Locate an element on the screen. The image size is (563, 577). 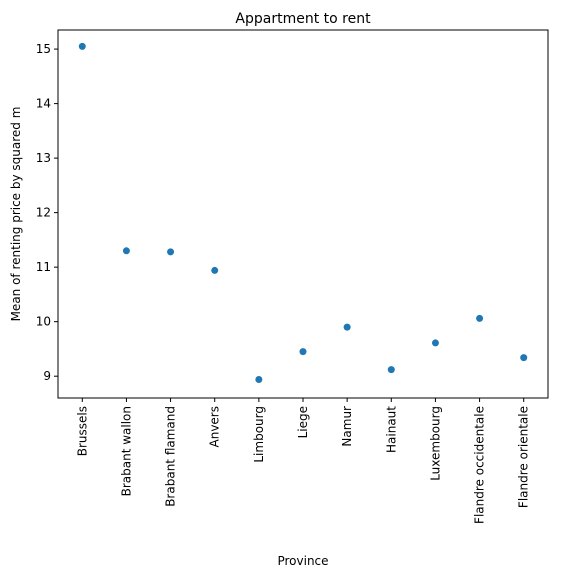
x-tick-label: Brussels is located at coordinates (82, 431).